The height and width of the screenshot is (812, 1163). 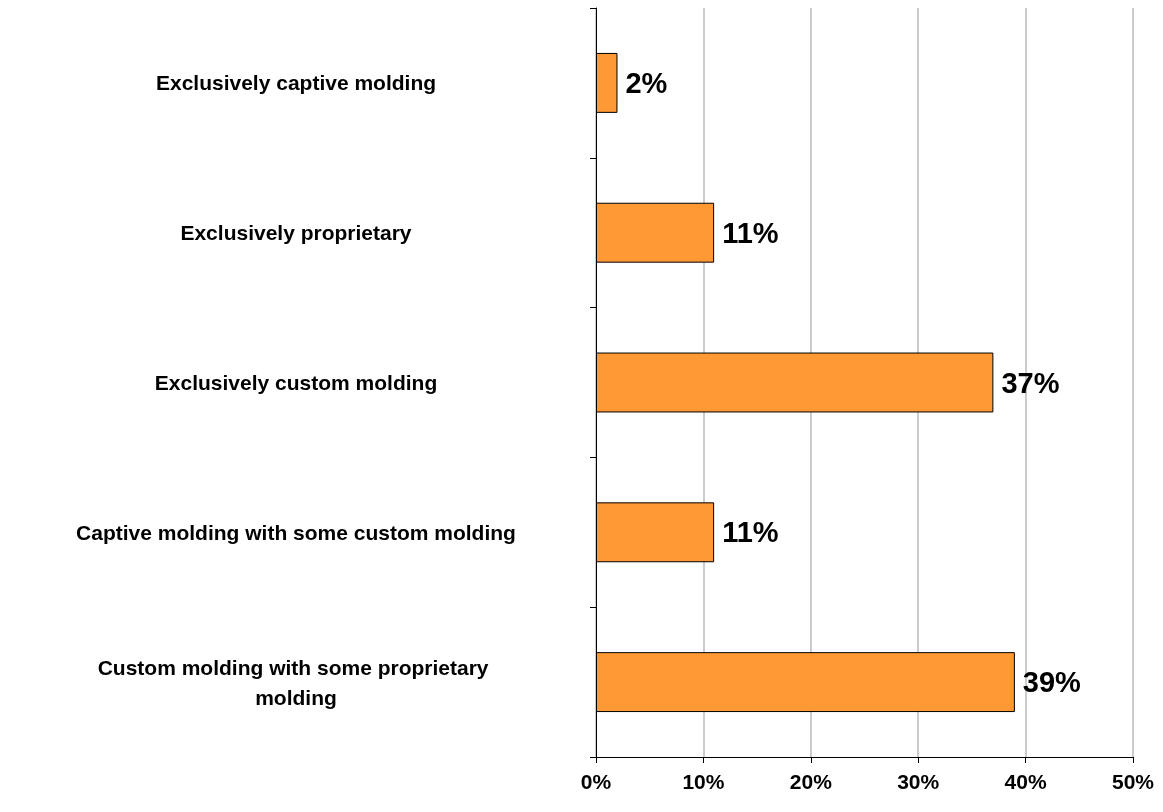 I want to click on data-label: 37%, so click(x=1030, y=382).